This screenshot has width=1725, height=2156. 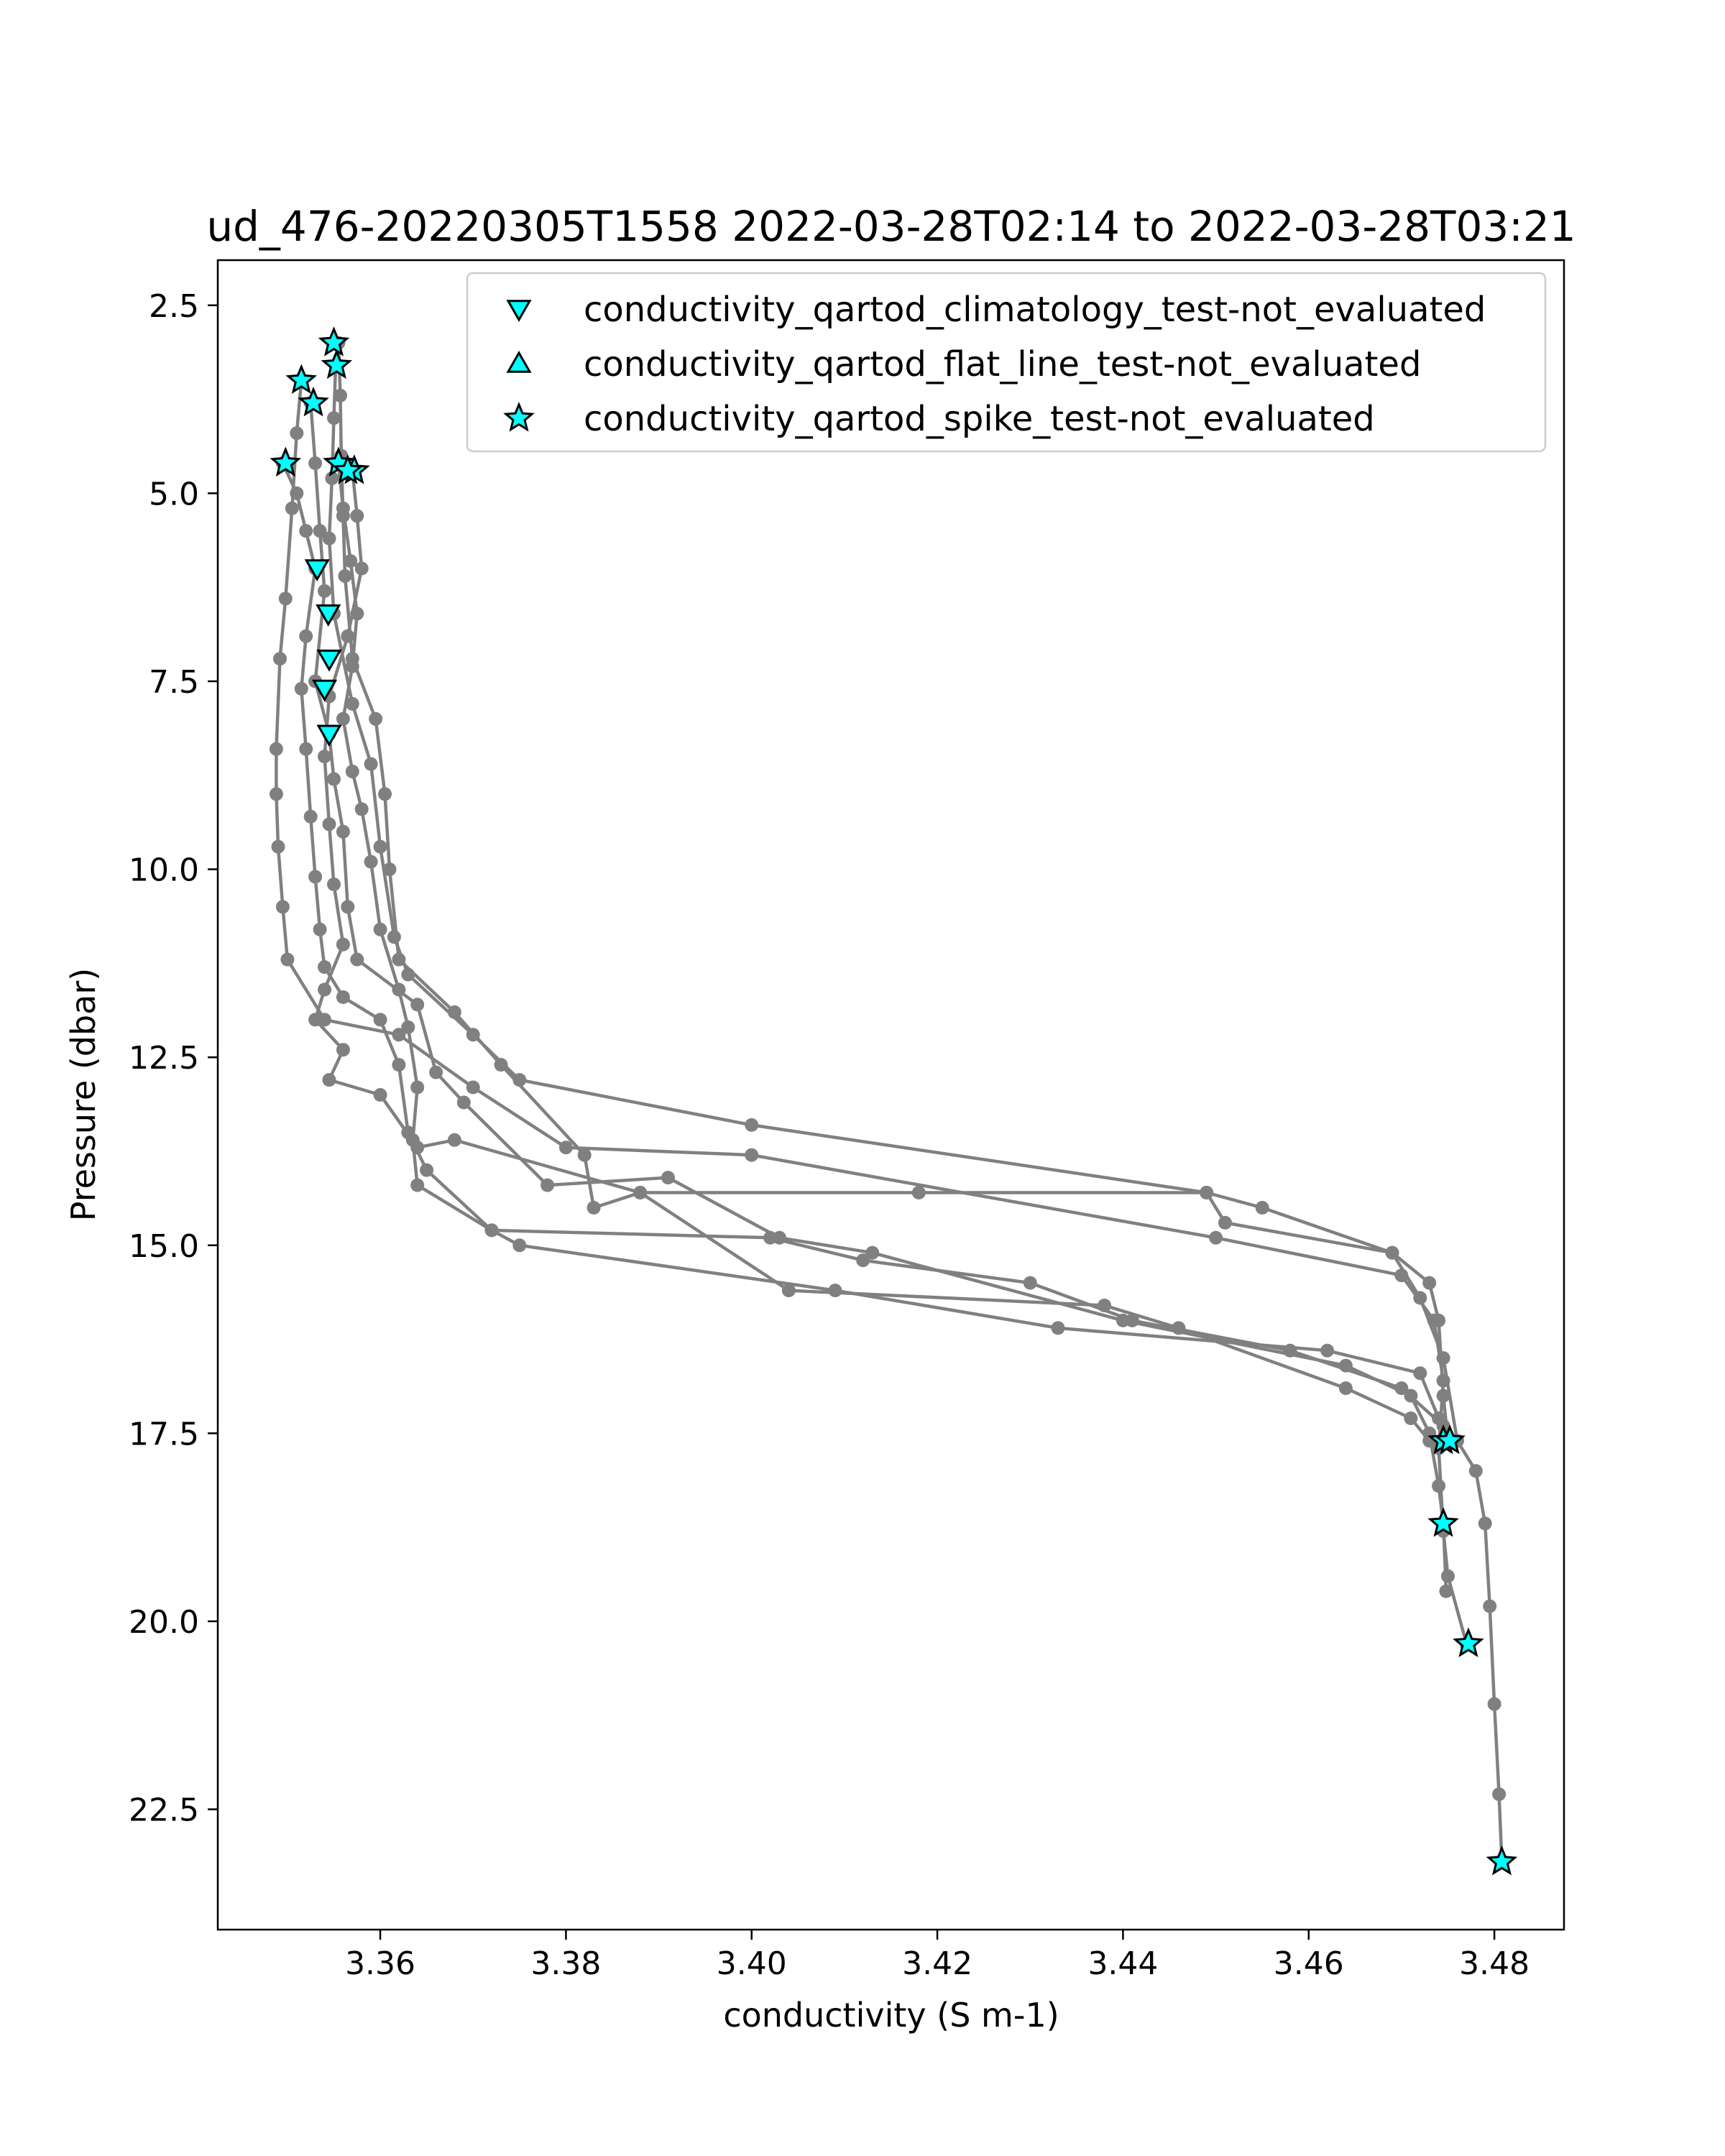 I want to click on x-tick-label: 3.36, so click(x=380, y=1964).